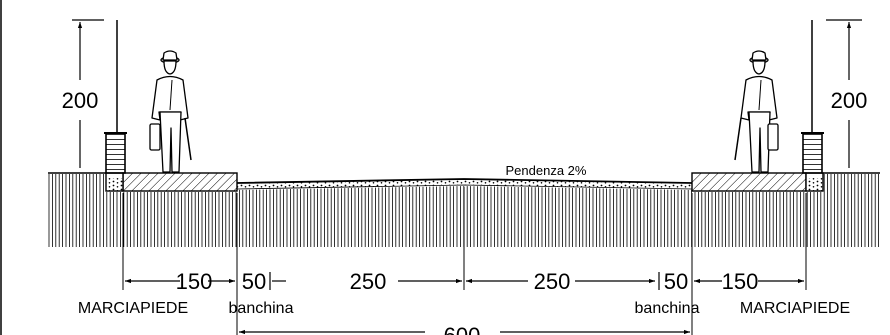  What do you see at coordinates (795, 308) in the screenshot?
I see `sidewalk-right-label: MARCIAPIEDE` at bounding box center [795, 308].